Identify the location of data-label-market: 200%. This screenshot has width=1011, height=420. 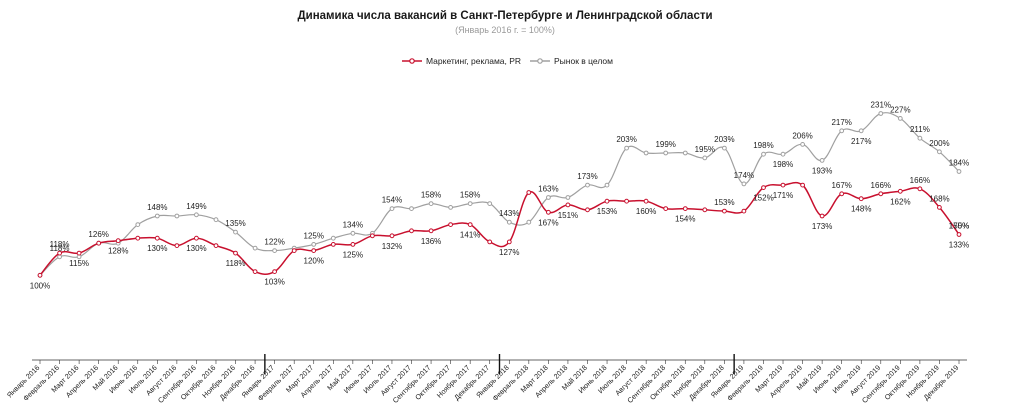
(939, 143).